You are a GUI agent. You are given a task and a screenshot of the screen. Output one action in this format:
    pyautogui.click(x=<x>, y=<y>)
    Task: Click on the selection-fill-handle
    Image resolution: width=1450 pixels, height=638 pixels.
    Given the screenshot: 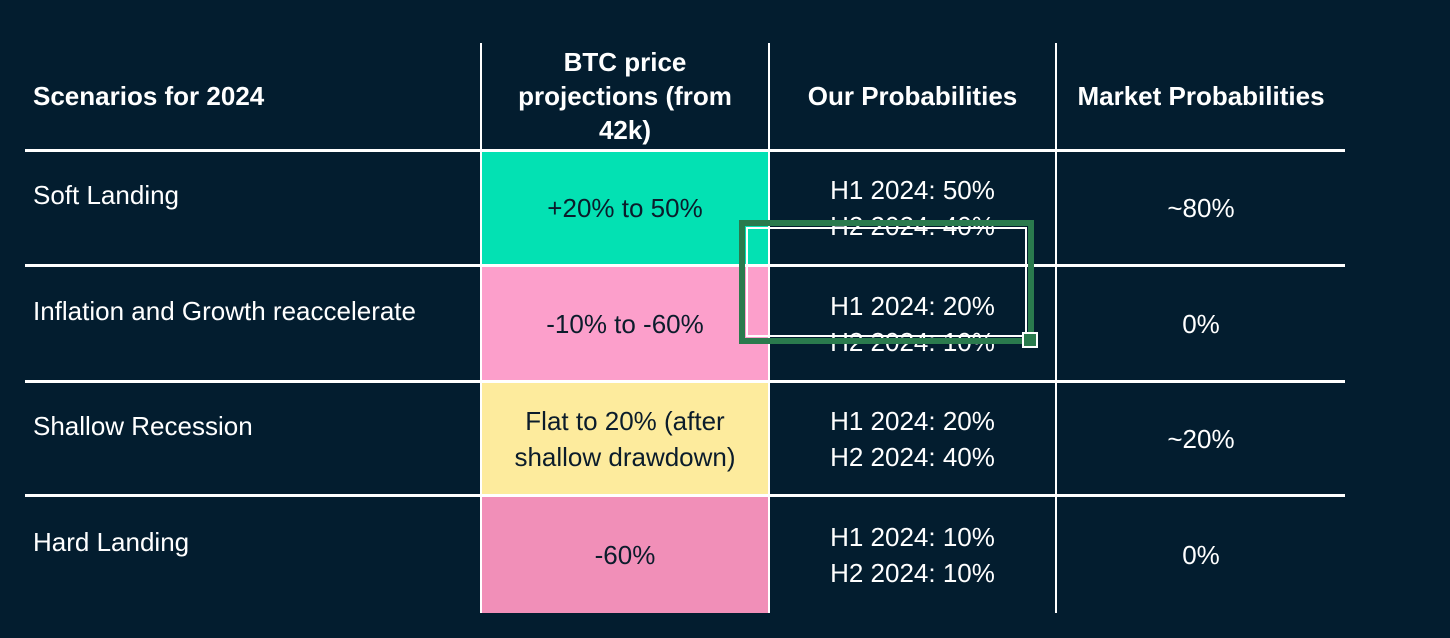 What is the action you would take?
    pyautogui.click(x=1030, y=340)
    